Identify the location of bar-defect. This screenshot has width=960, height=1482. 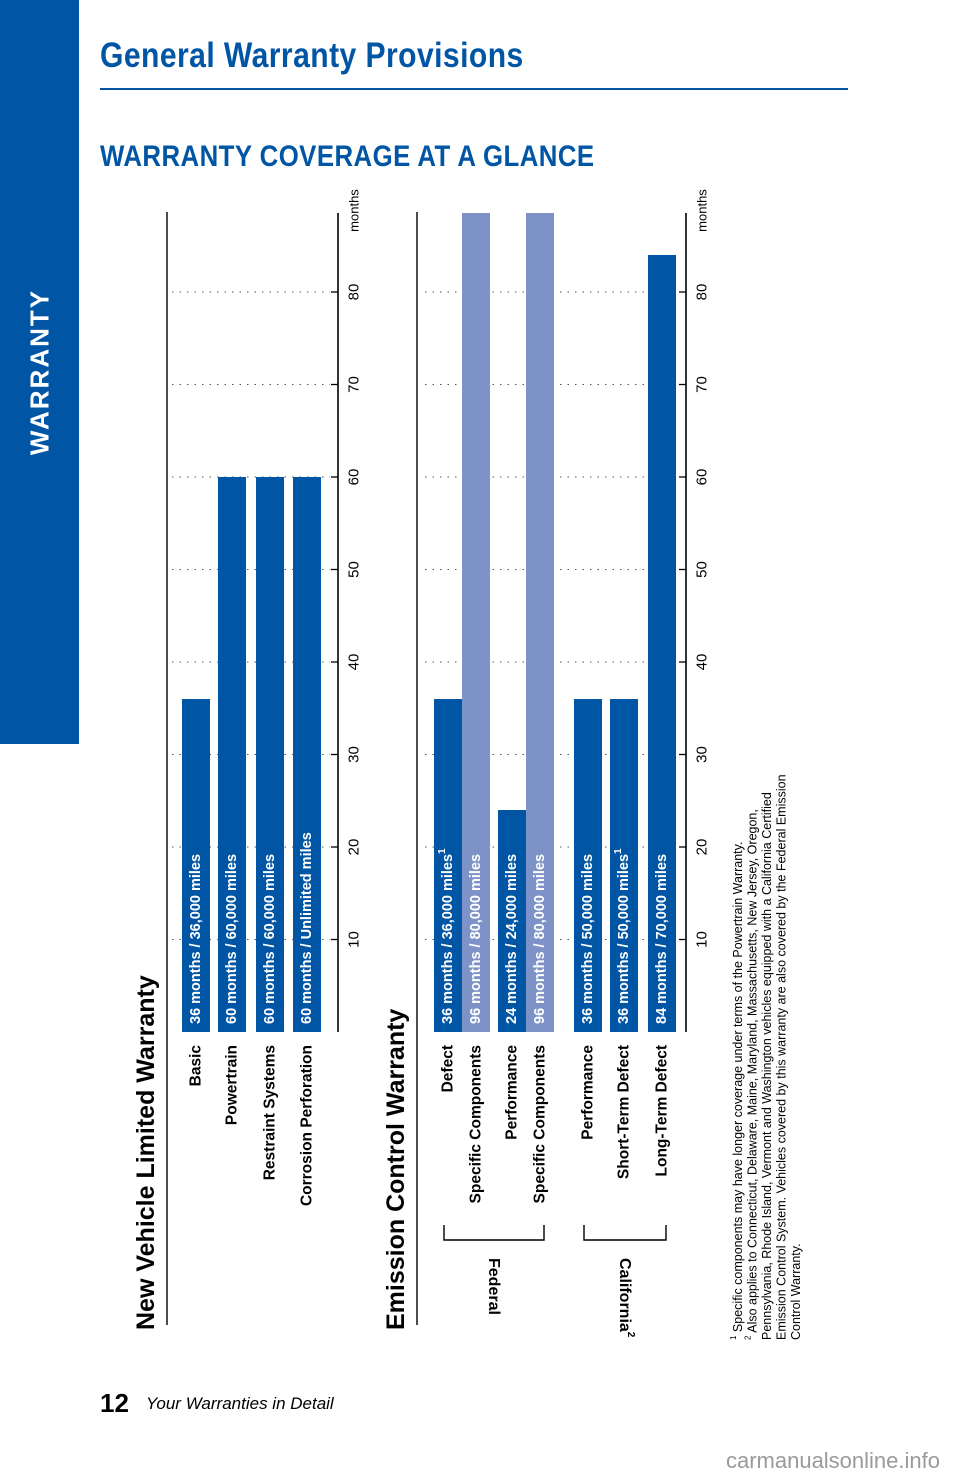
(448, 865).